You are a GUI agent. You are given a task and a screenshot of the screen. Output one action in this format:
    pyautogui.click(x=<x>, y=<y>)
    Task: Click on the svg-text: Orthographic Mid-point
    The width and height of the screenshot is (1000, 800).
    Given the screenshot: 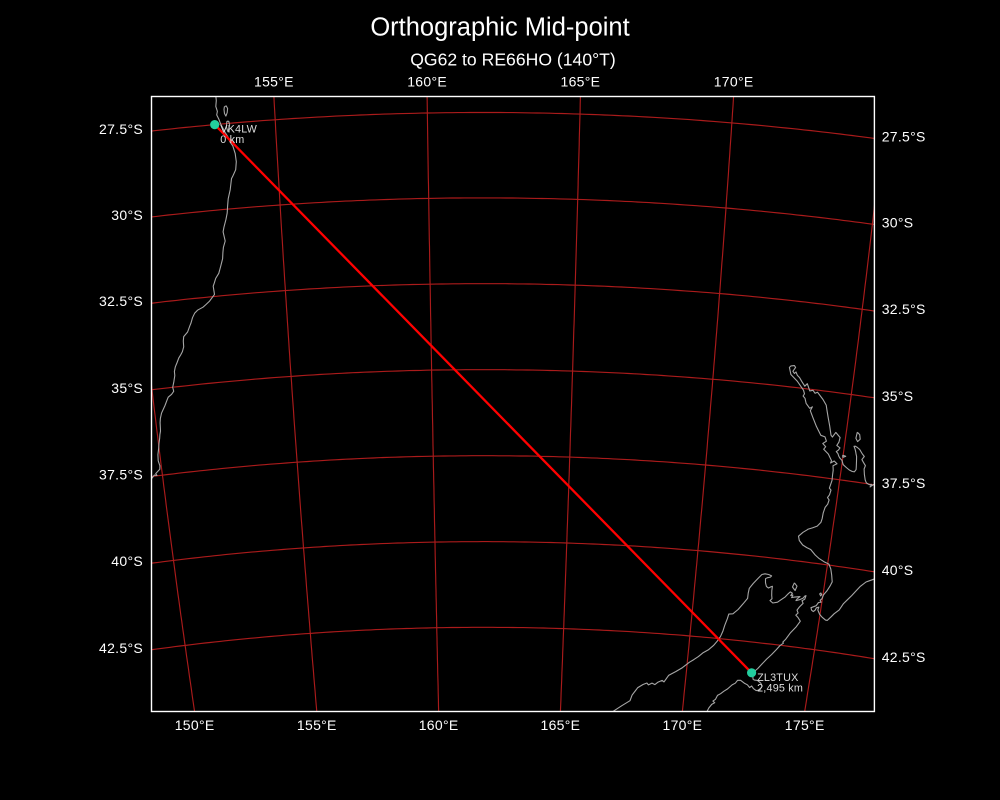 What is the action you would take?
    pyautogui.click(x=499, y=27)
    